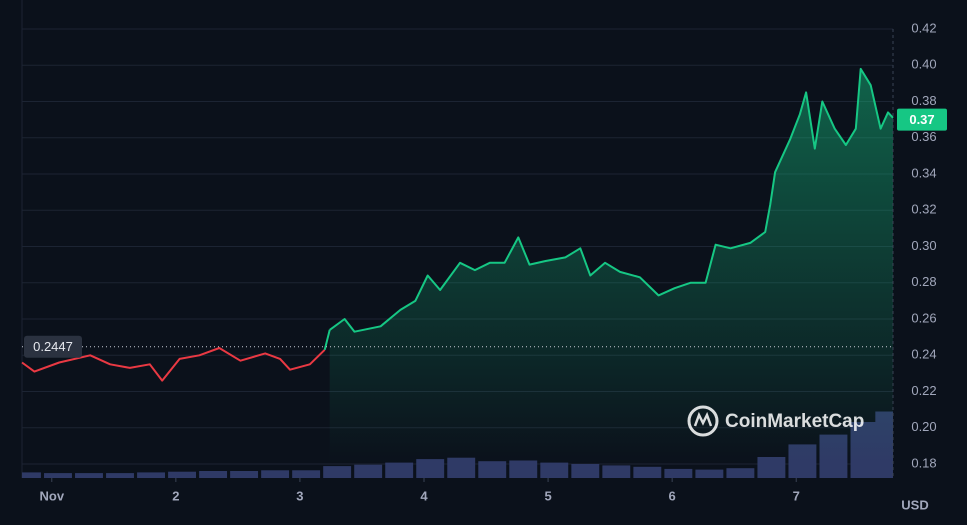 This screenshot has width=967, height=525. I want to click on price-tag-label: 0.37, so click(921, 119).